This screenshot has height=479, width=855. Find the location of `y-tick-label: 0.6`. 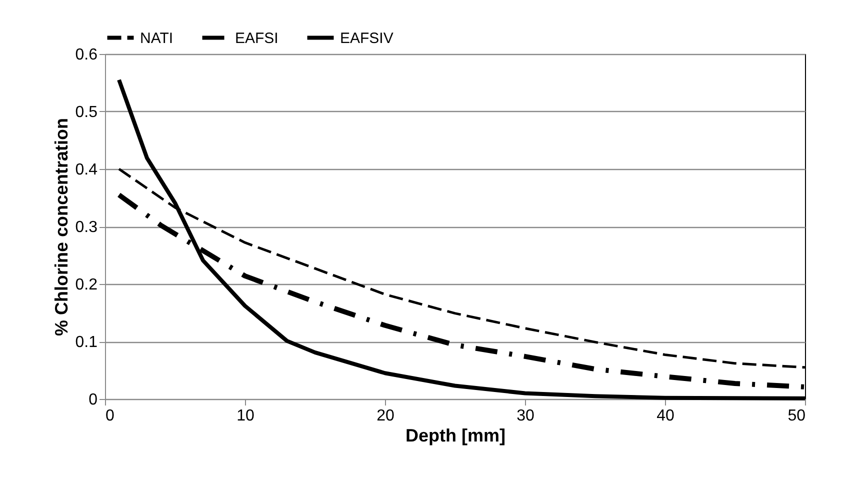

y-tick-label: 0.6 is located at coordinates (86, 55).